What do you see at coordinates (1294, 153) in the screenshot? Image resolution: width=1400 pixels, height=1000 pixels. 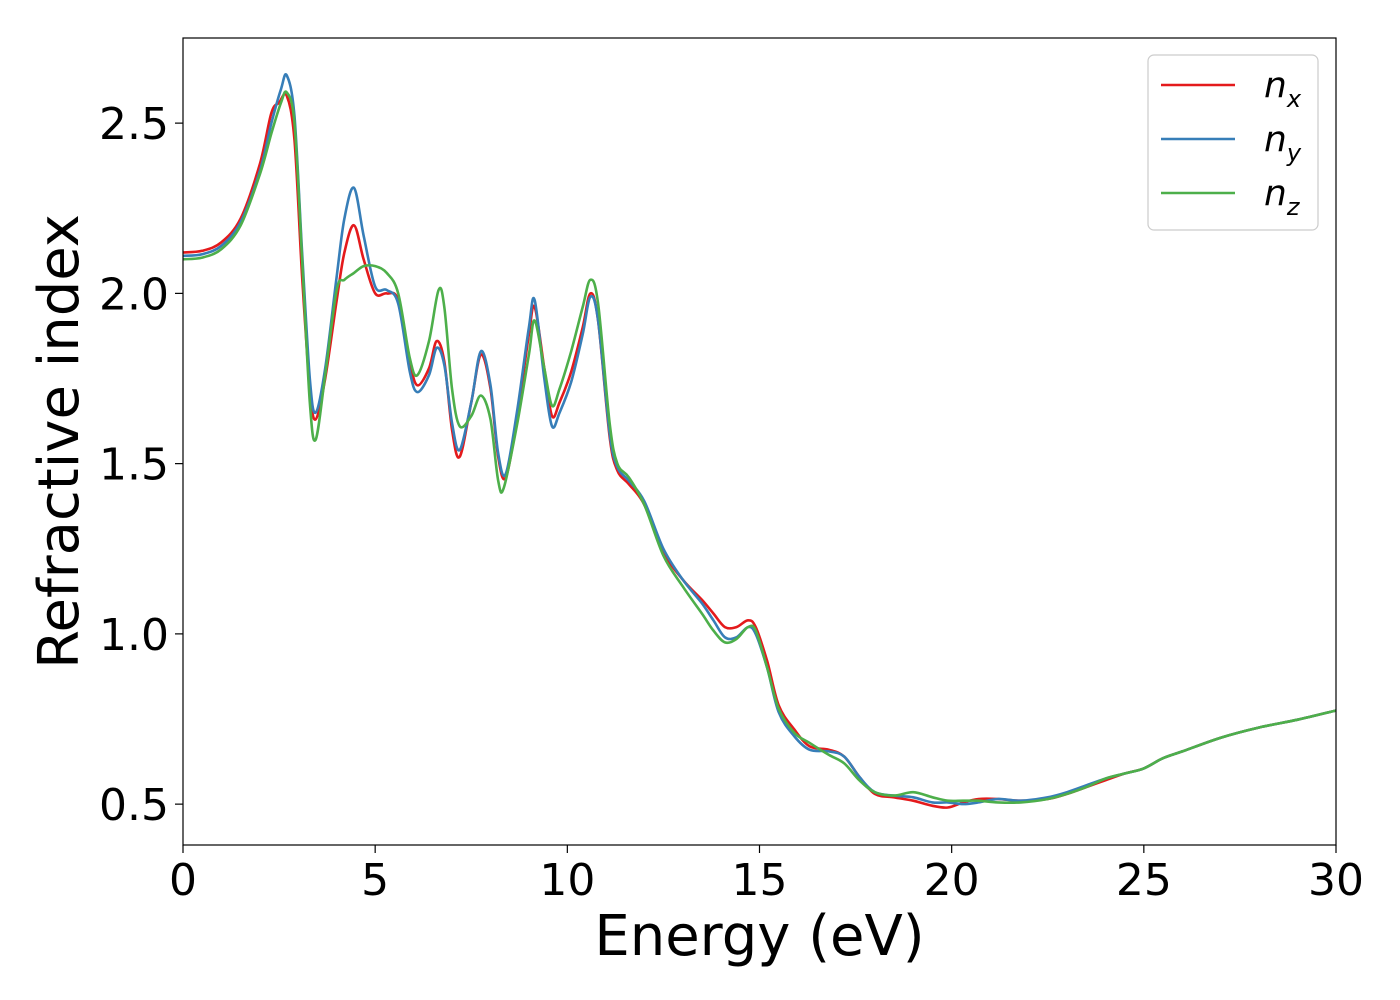 I see `legend-label-subscript: y` at bounding box center [1294, 153].